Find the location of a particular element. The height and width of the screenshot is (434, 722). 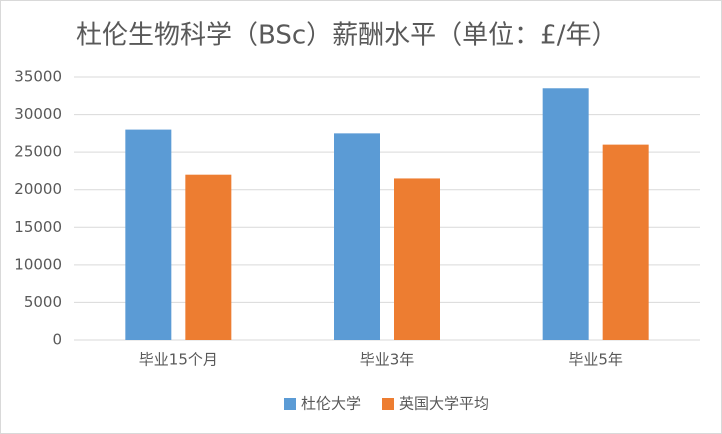

y-tick-label: 20000 is located at coordinates (38, 189).